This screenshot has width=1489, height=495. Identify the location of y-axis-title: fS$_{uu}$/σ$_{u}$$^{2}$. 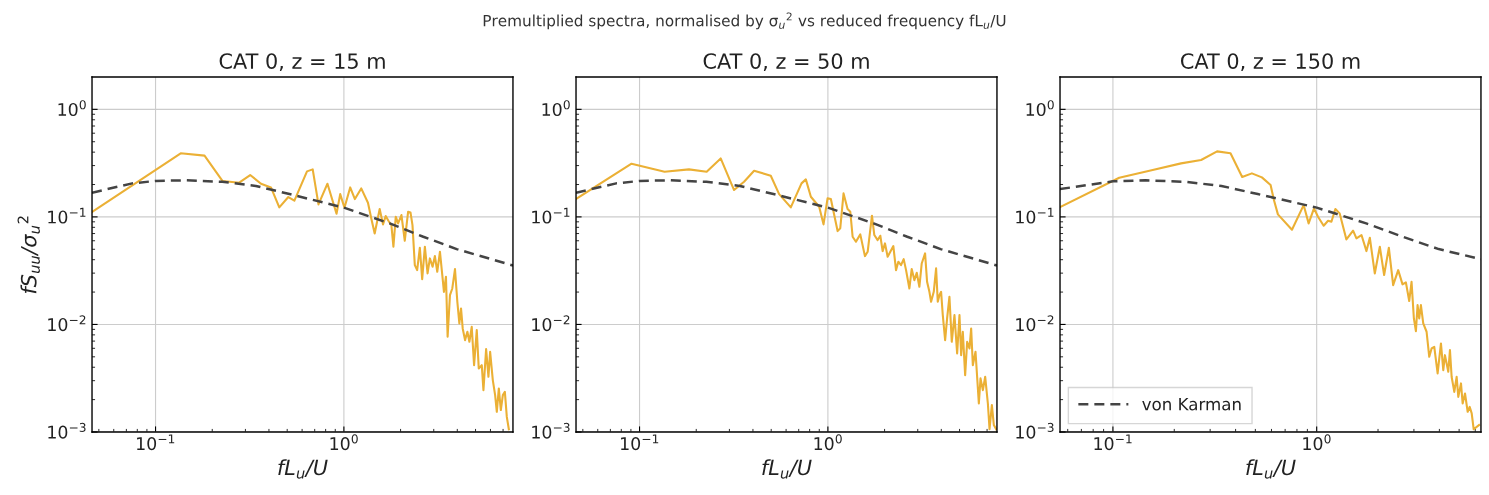
(28, 255).